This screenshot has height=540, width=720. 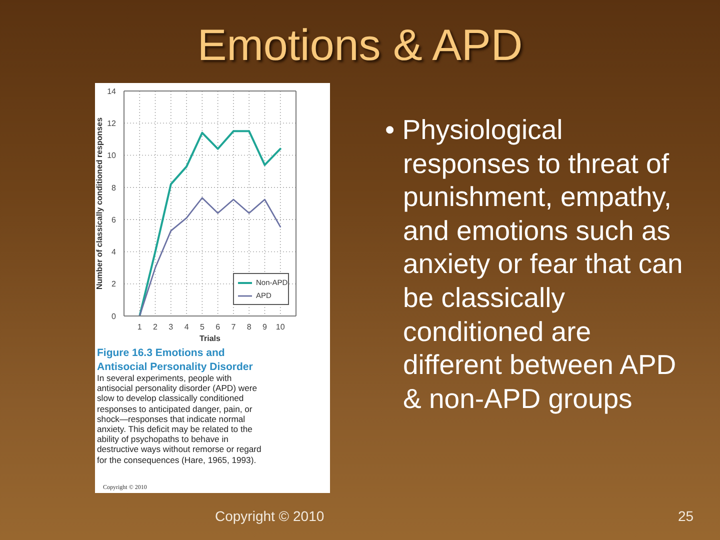 I want to click on x-tick-label: 4, so click(x=187, y=327).